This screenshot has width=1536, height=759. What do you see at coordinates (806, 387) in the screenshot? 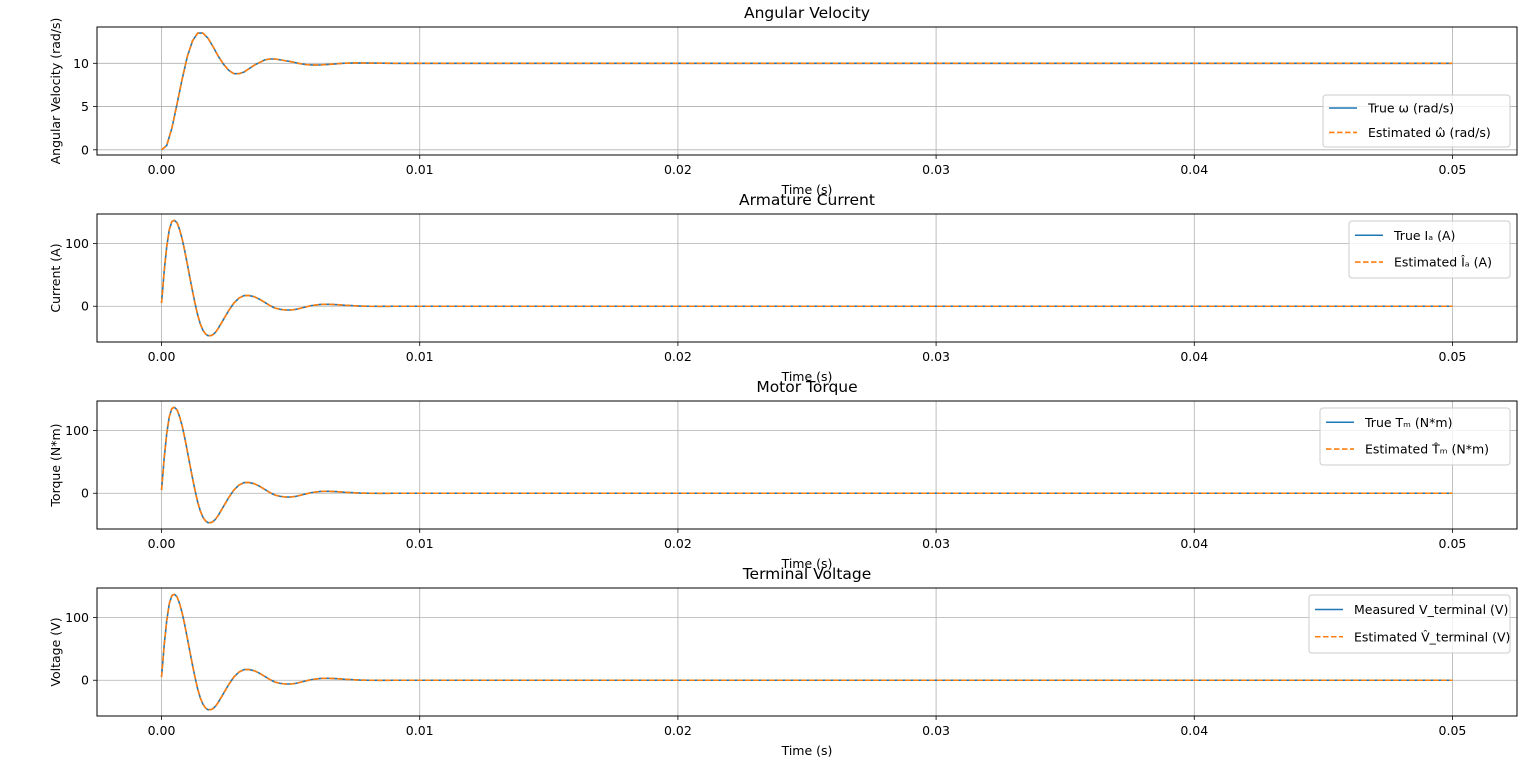
I see `subplot-title: Motor Torque` at bounding box center [806, 387].